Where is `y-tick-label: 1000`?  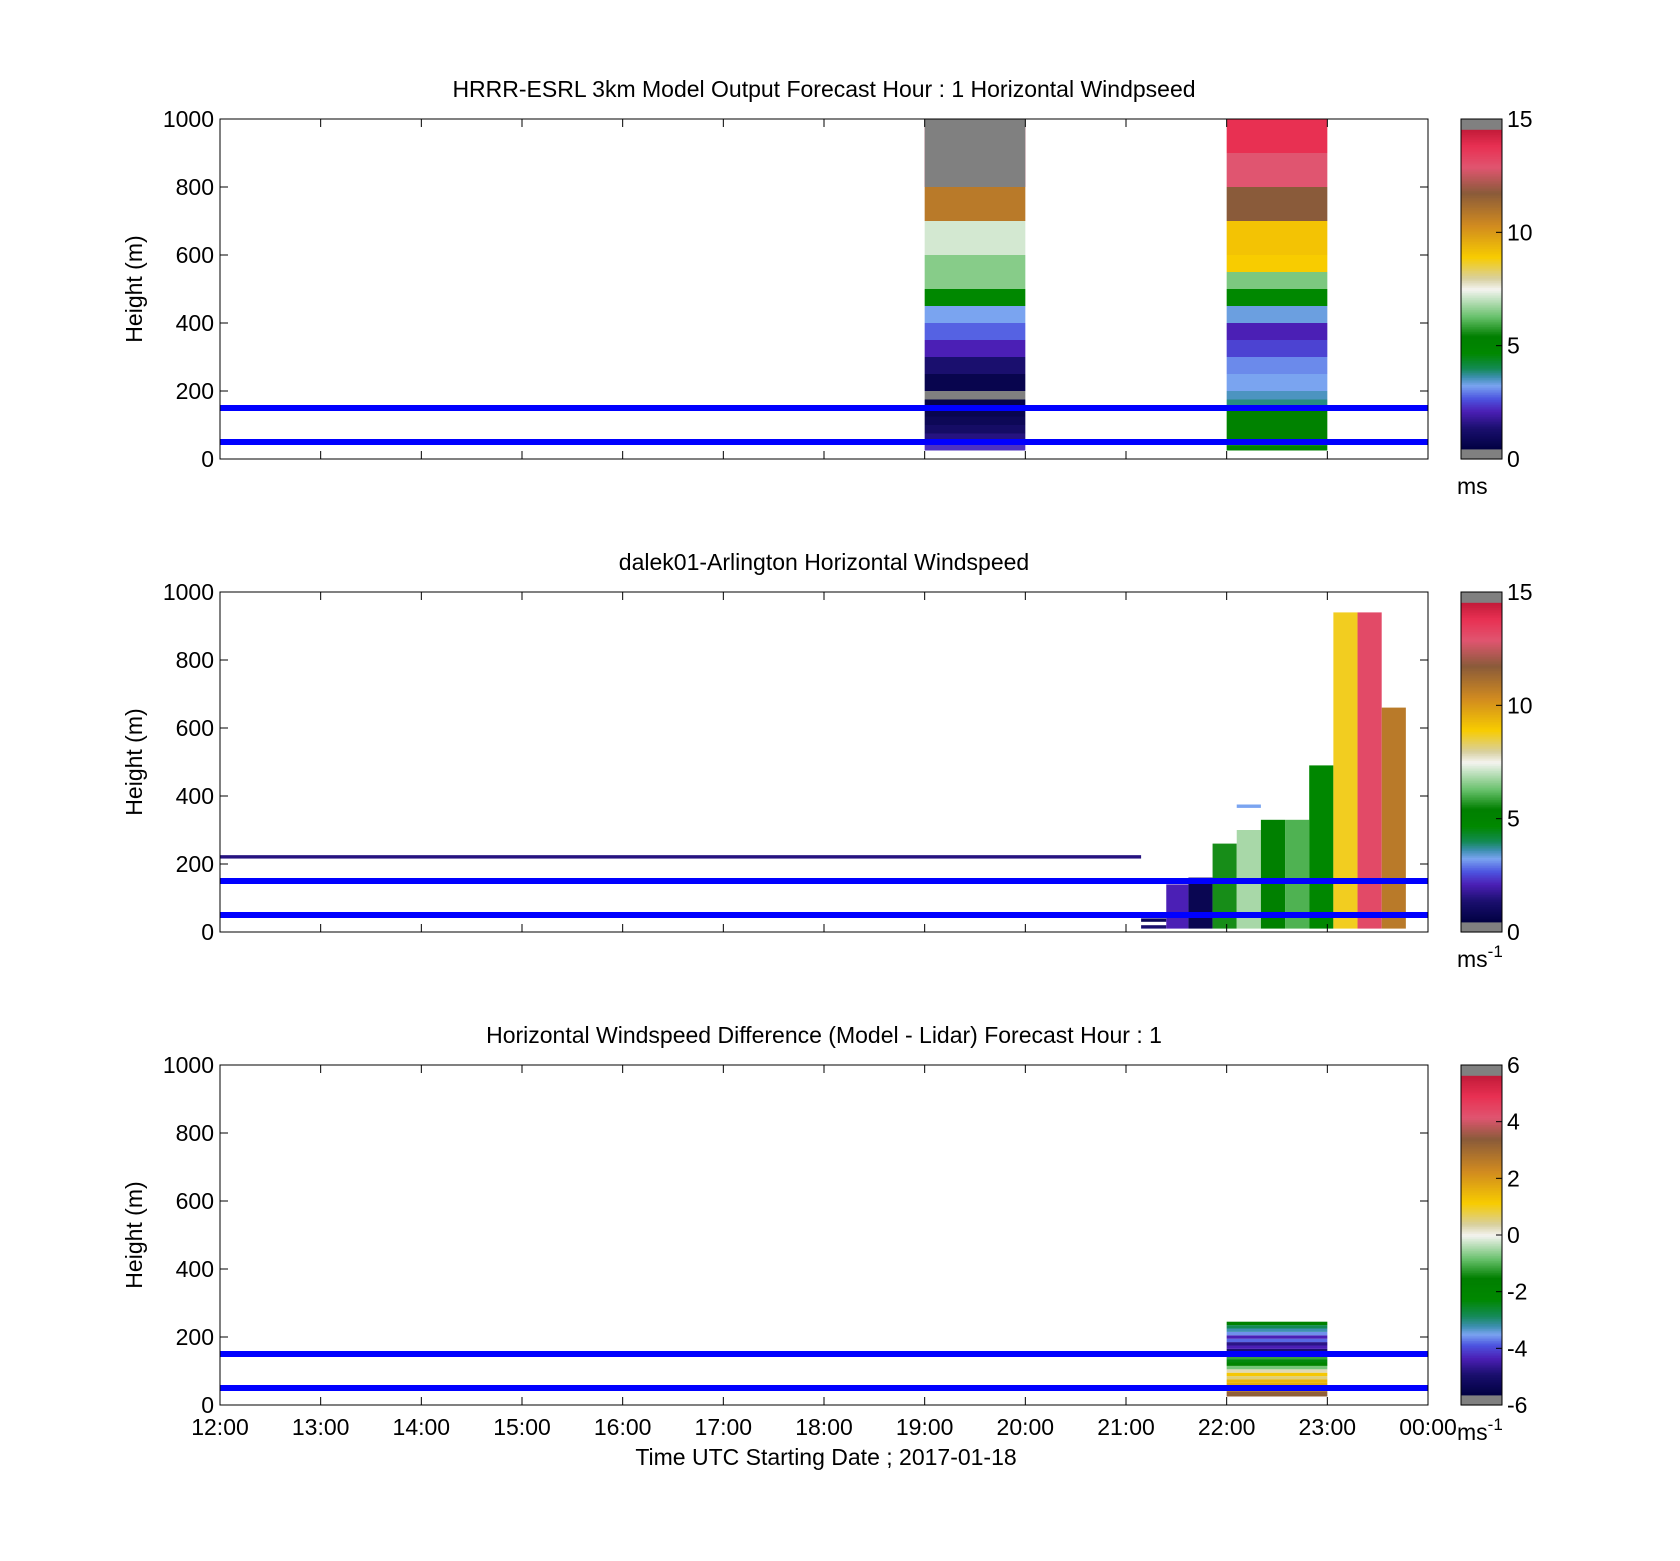 y-tick-label: 1000 is located at coordinates (188, 119).